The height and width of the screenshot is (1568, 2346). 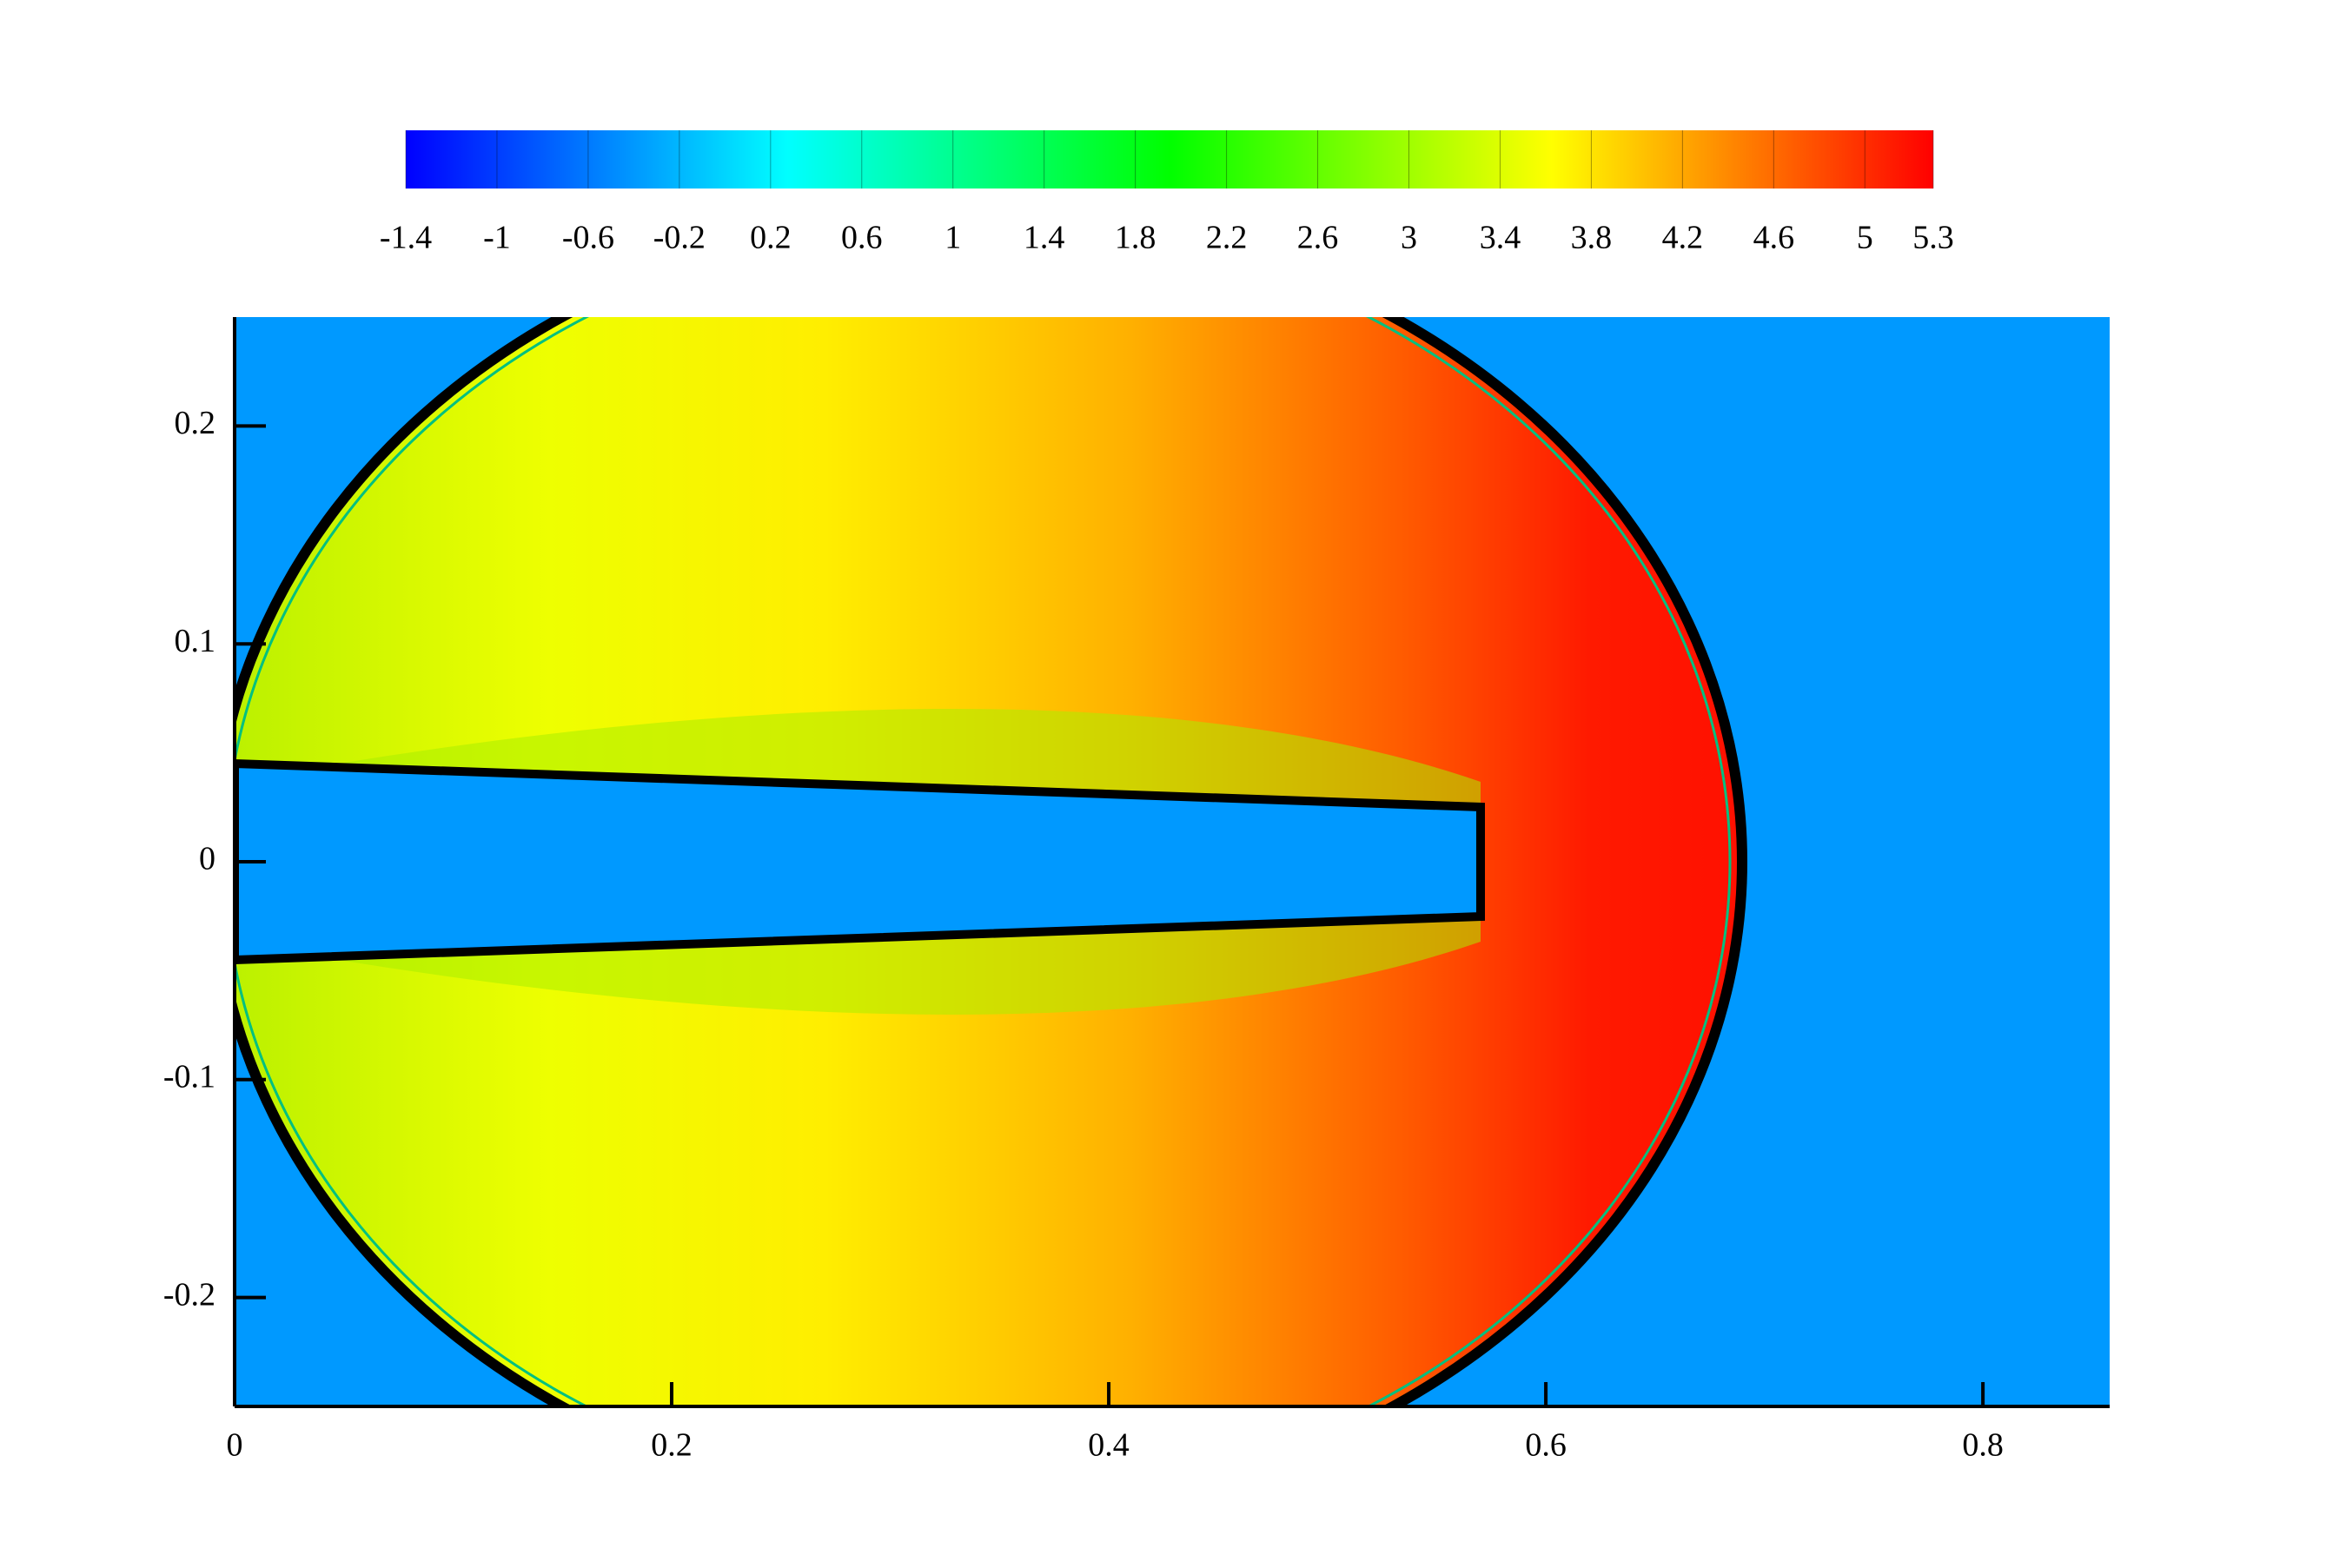 I want to click on colorbar-tick-label: -1.4, so click(x=406, y=238).